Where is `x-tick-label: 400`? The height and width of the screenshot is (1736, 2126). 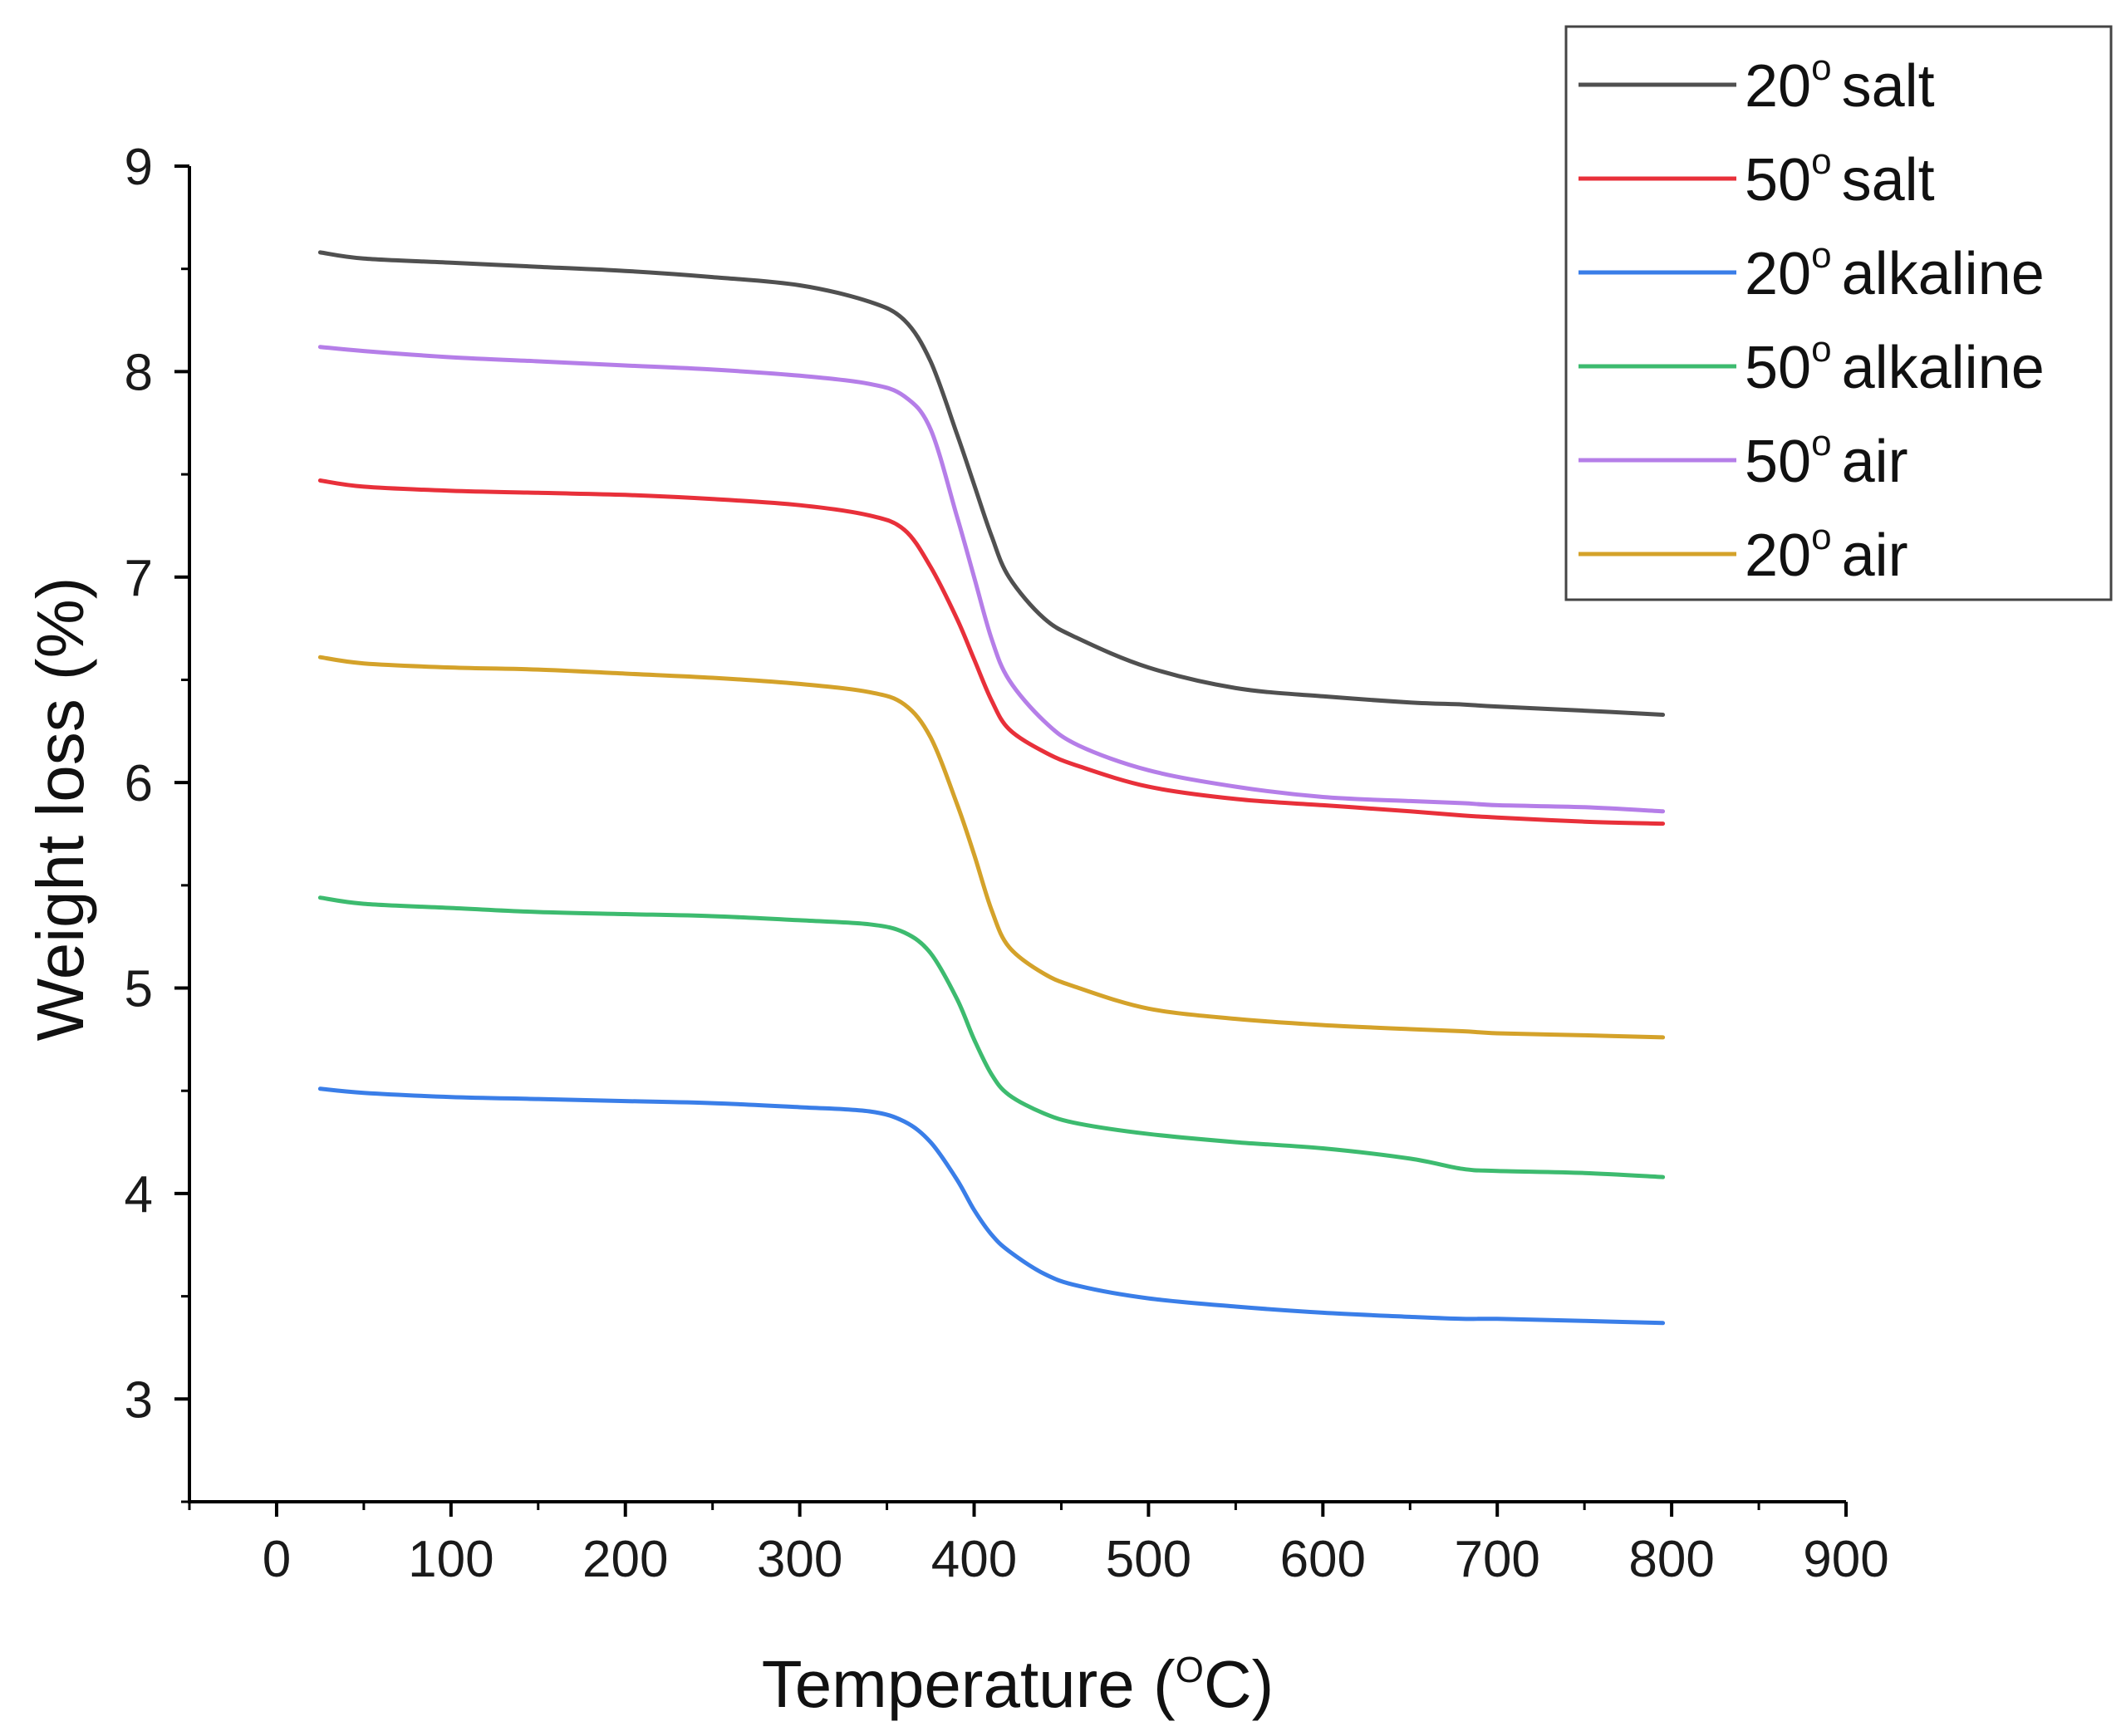 x-tick-label: 400 is located at coordinates (974, 1559).